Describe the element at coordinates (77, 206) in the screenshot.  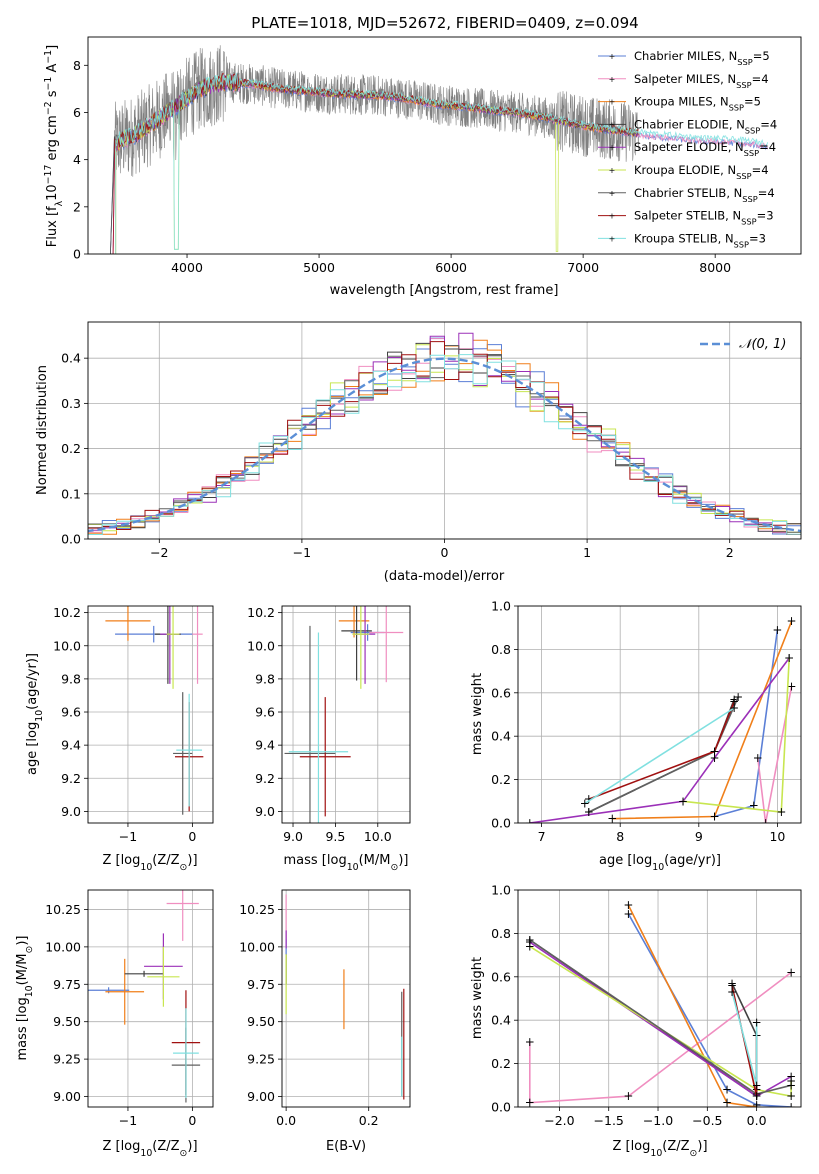
I see `y-tick-label: 2` at that location.